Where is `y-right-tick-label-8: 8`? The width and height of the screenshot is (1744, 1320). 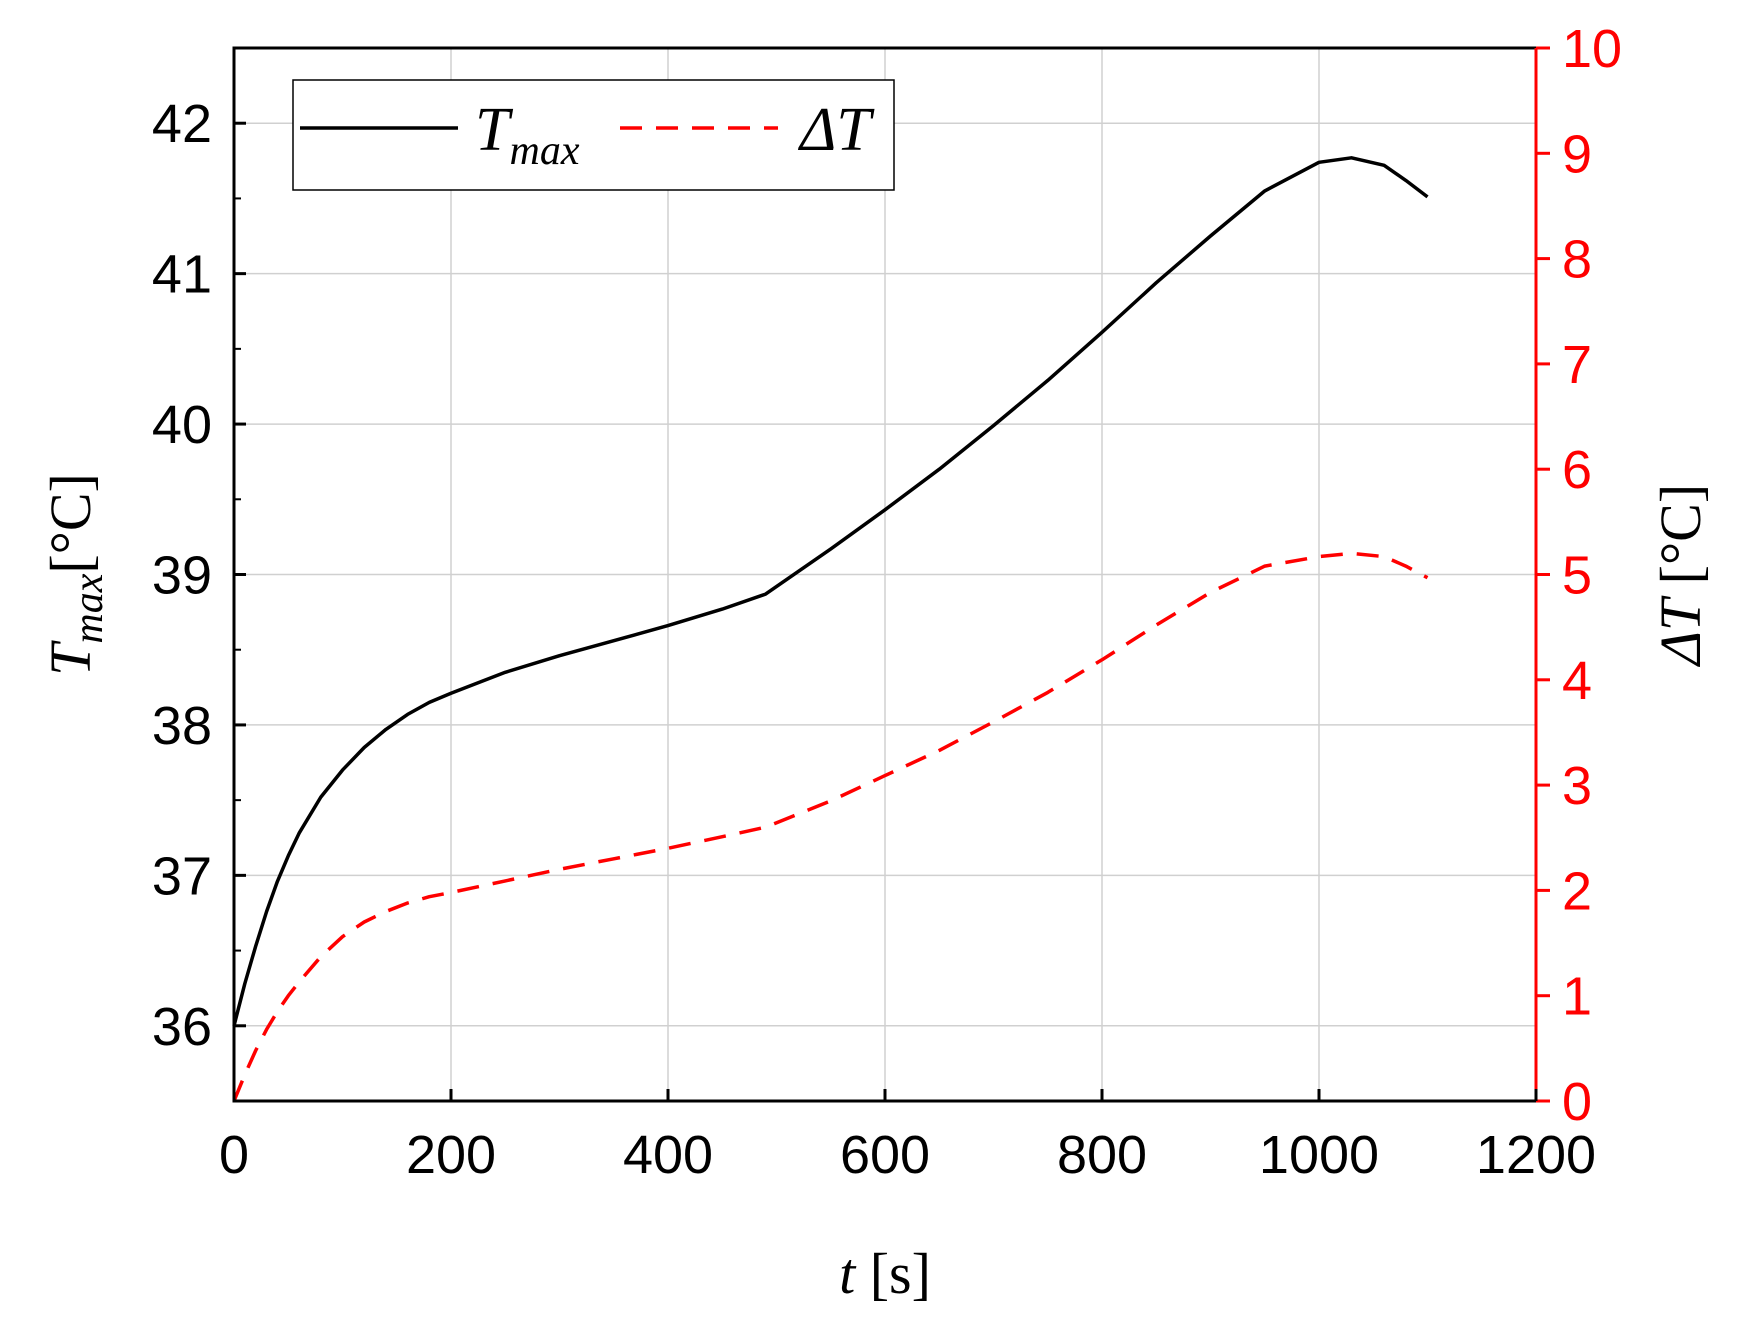 y-right-tick-label-8: 8 is located at coordinates (1577, 260).